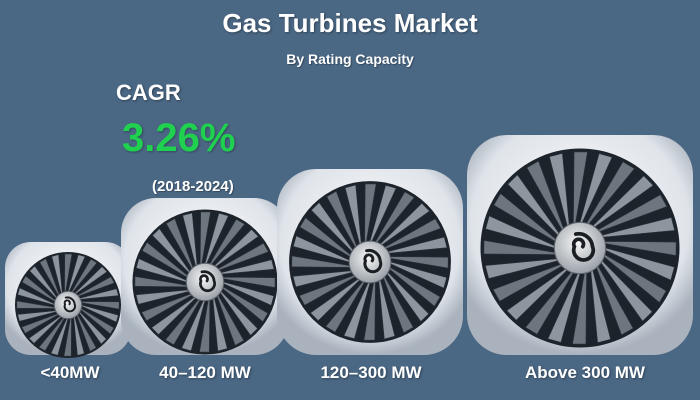 The height and width of the screenshot is (400, 700). I want to click on cagr-value: 3.26%, so click(179, 138).